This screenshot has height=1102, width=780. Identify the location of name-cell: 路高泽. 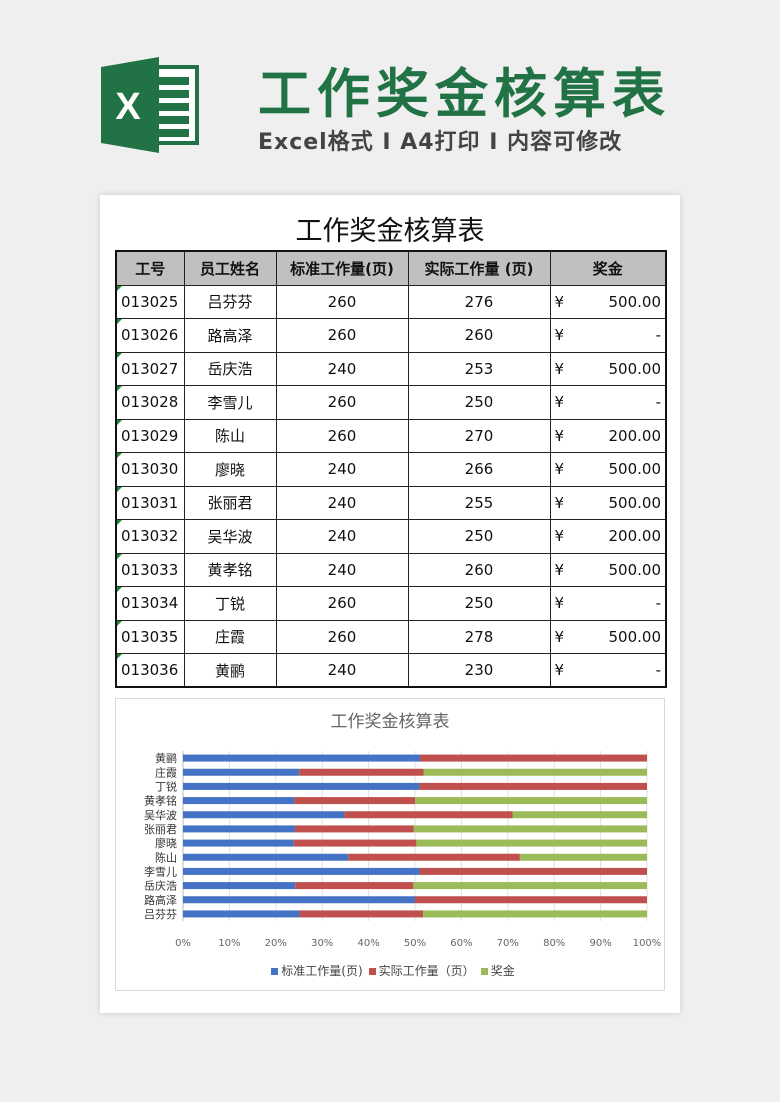
(230, 335).